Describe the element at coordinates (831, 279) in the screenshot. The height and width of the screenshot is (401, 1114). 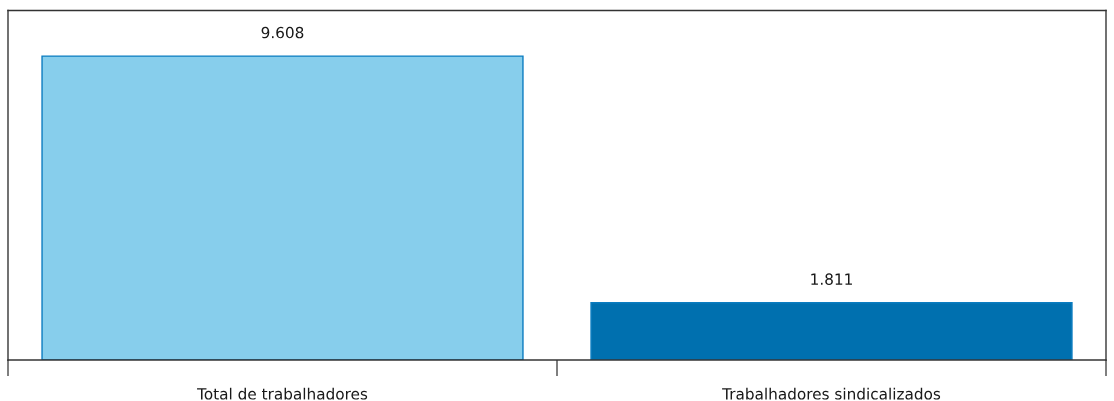
I see `data-label: 1.811` at that location.